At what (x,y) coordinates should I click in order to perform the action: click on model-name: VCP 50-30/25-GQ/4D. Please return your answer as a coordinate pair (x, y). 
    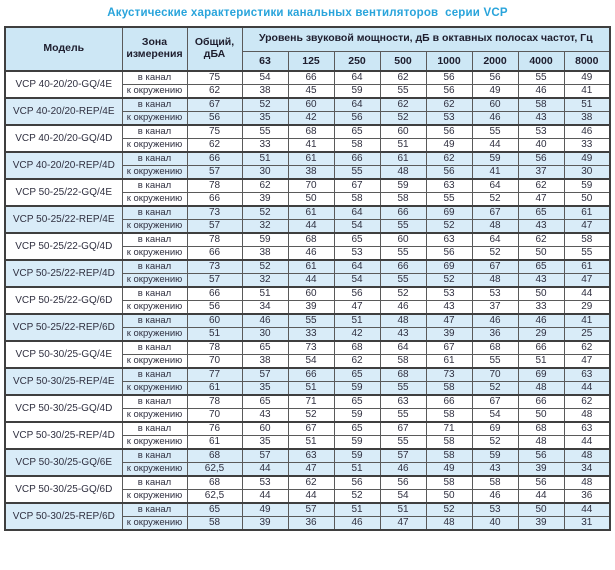
    Looking at the image, I should click on (63, 408).